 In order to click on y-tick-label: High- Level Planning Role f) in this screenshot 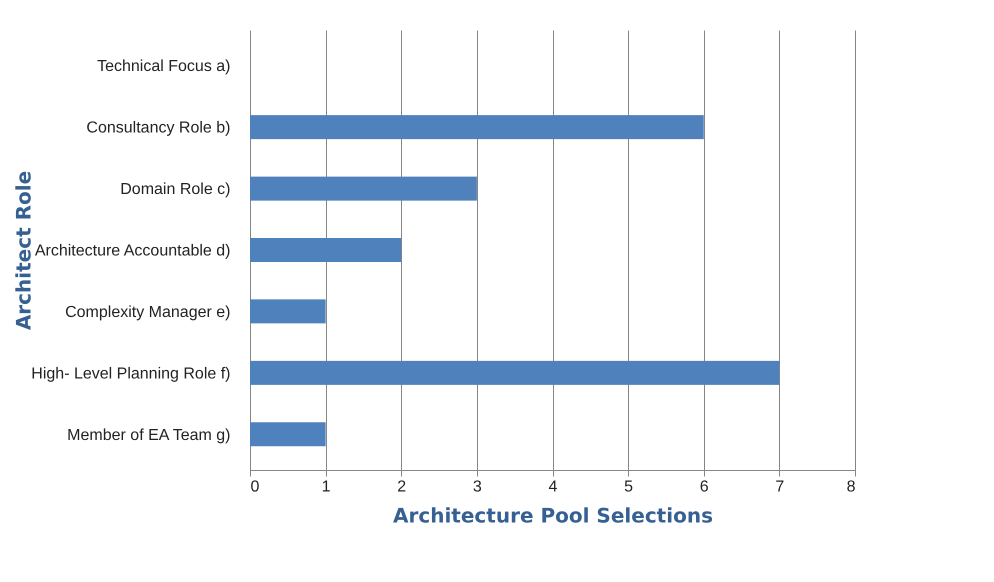, I will do `click(130, 373)`.